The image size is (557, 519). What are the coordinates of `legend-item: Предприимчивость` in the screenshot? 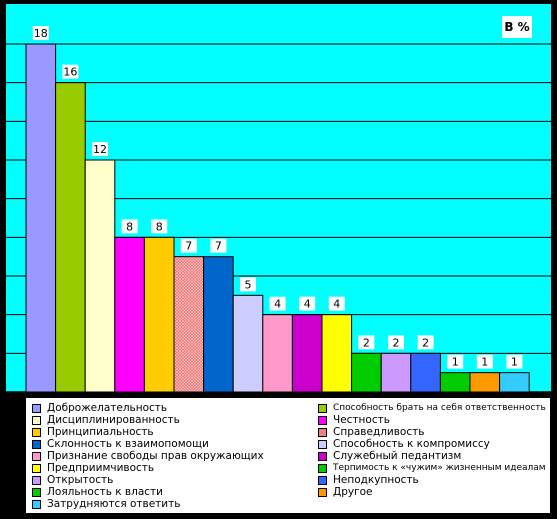 It's located at (93, 468).